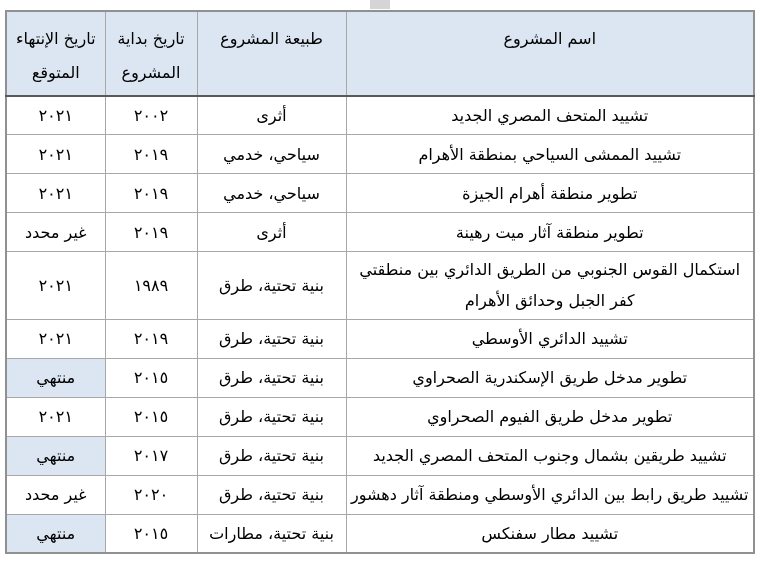 The image size is (760, 566). I want to click on project-name-cell: تشييد المتحف المصري الجديد, so click(550, 115).